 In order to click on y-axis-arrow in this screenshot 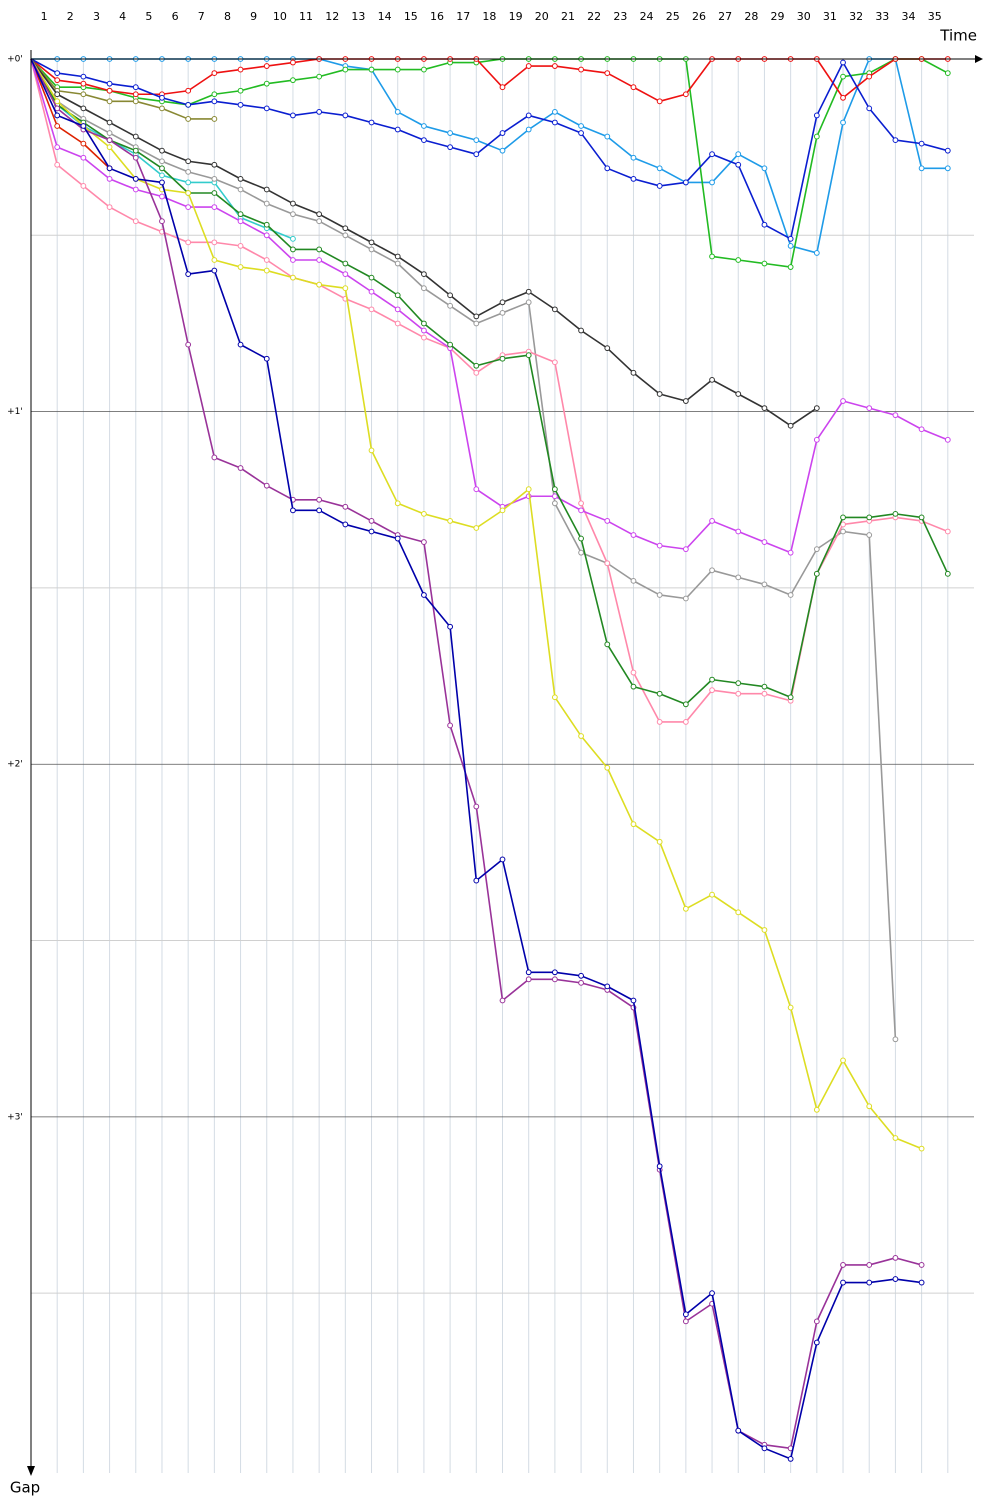, I will do `click(31, 1471)`.